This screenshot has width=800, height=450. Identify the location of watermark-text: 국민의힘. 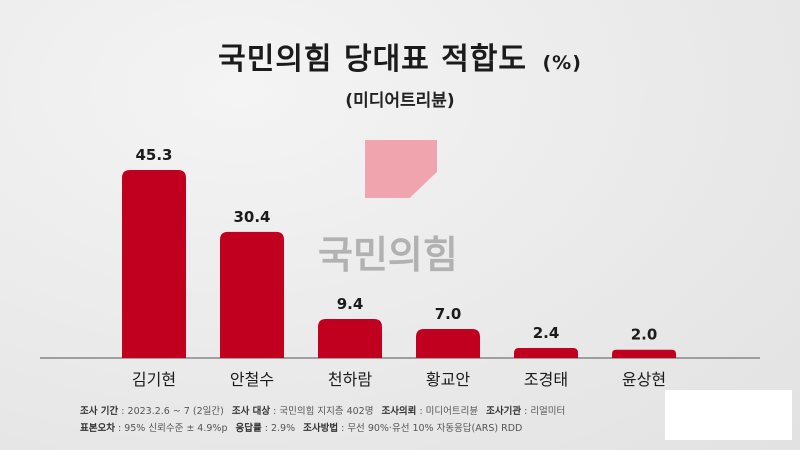
(388, 255).